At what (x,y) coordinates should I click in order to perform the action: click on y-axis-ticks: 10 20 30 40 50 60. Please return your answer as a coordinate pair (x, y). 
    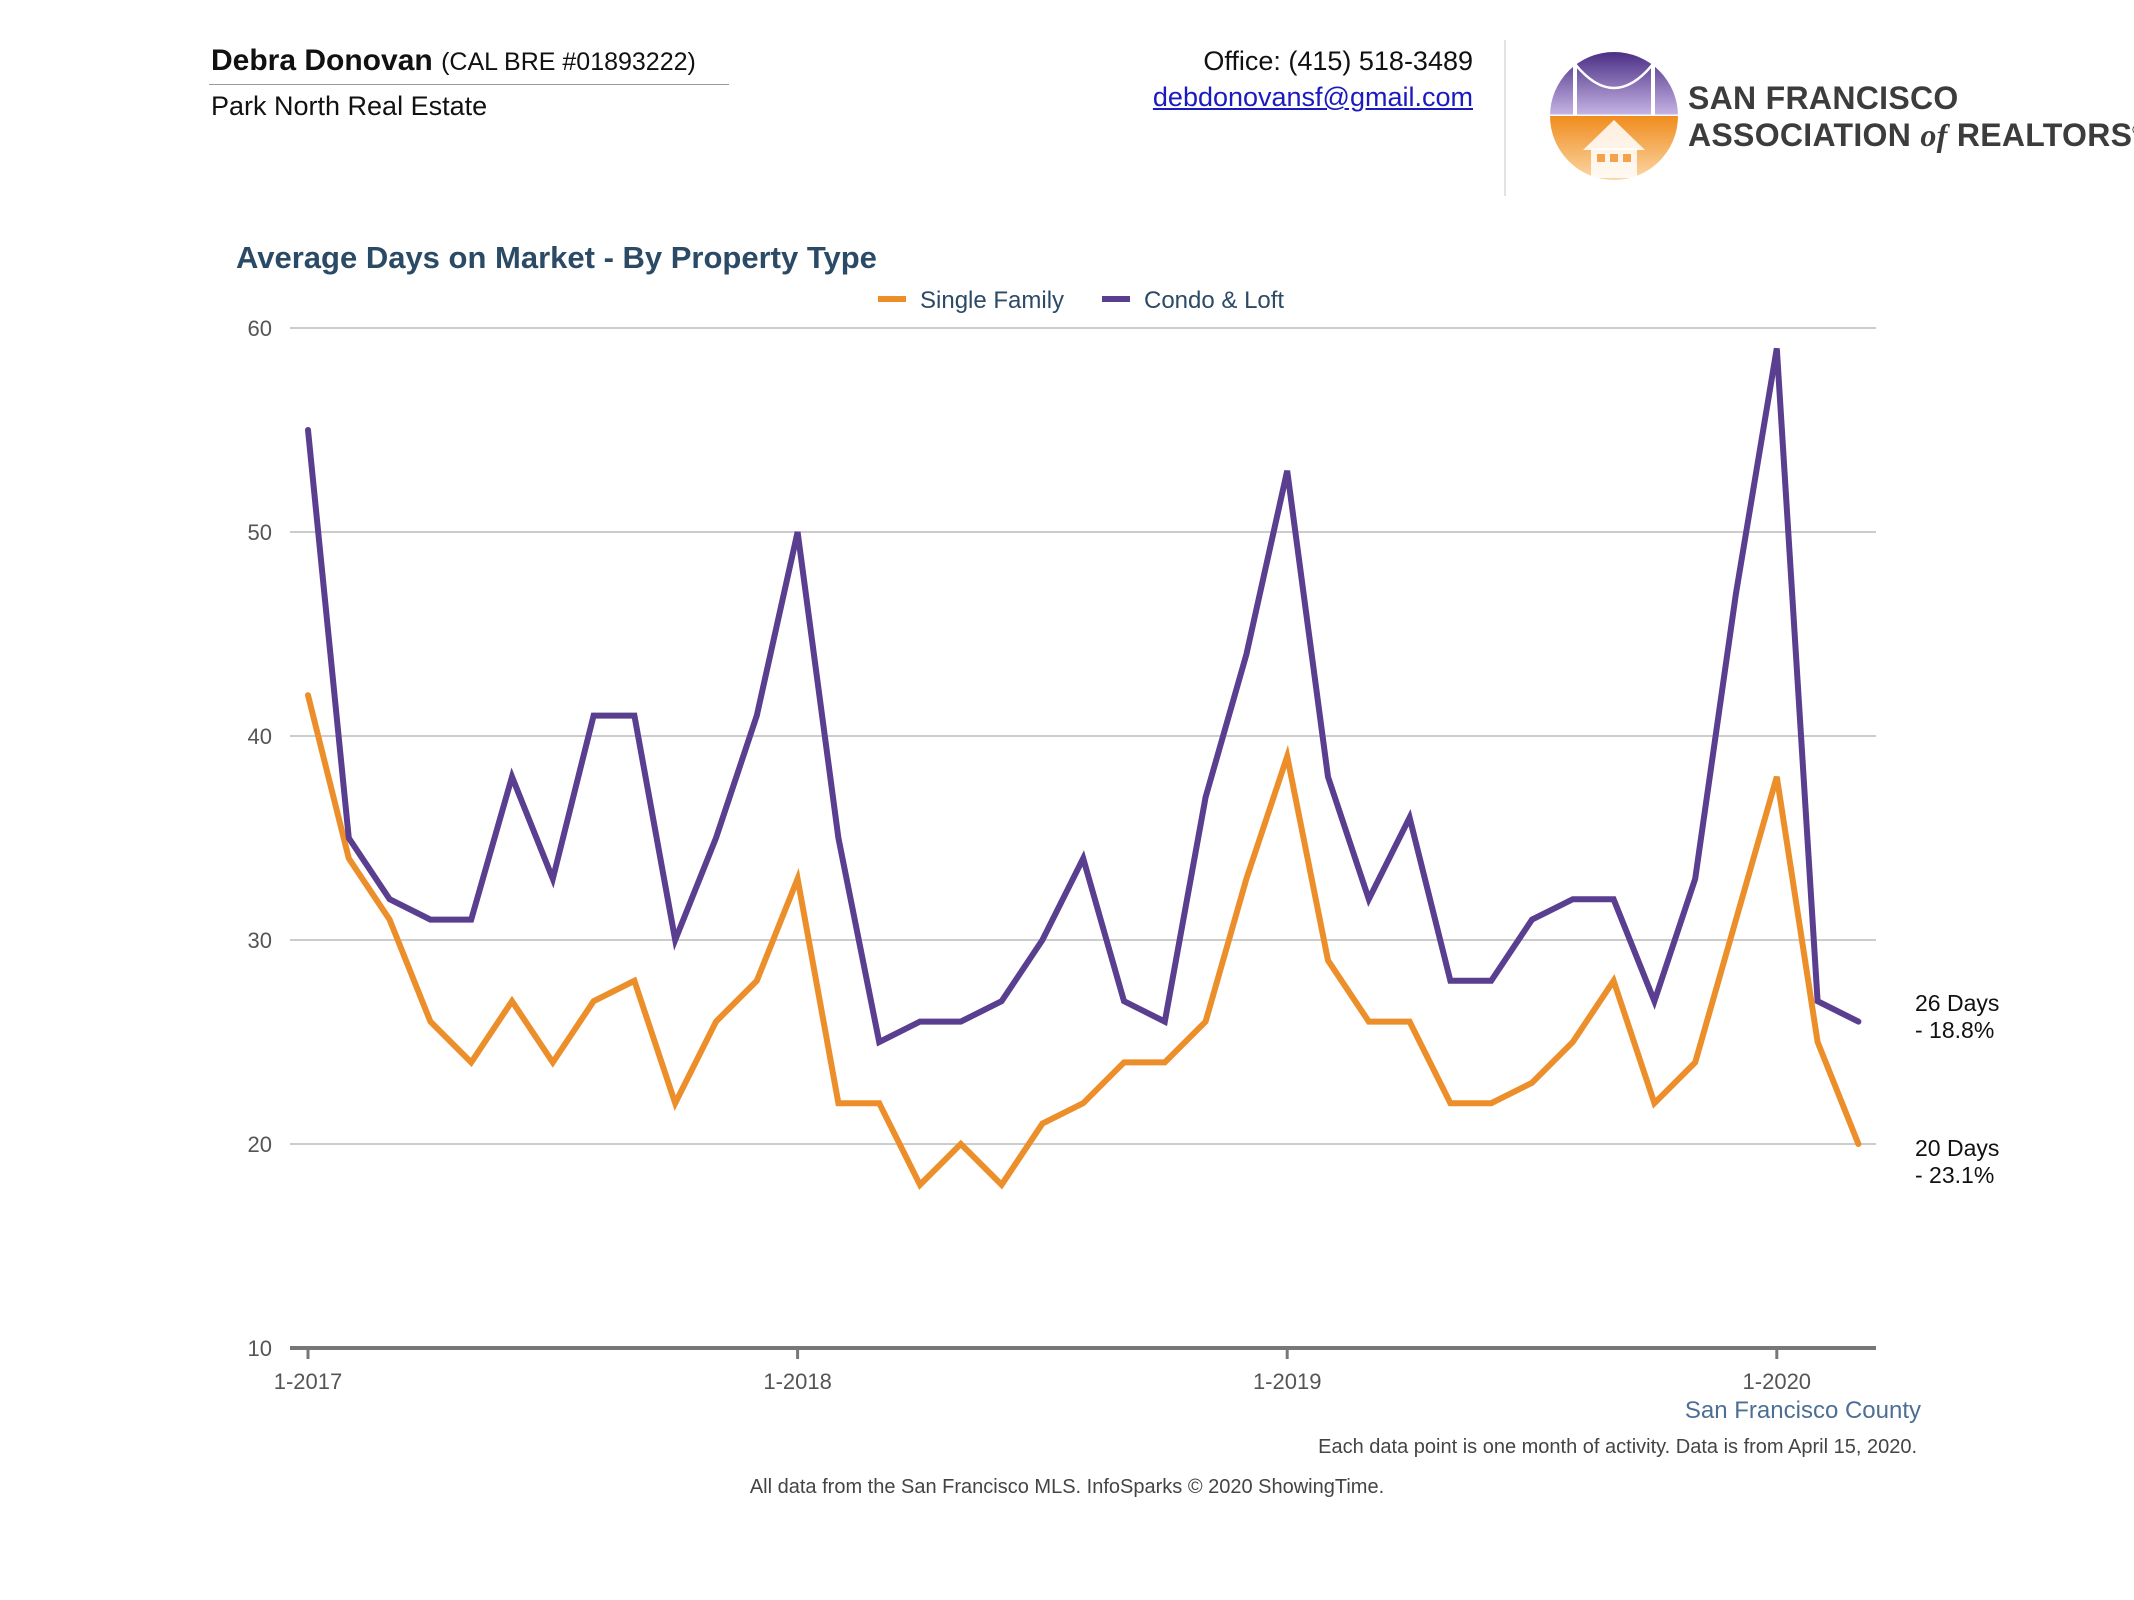
    Looking at the image, I should click on (260, 838).